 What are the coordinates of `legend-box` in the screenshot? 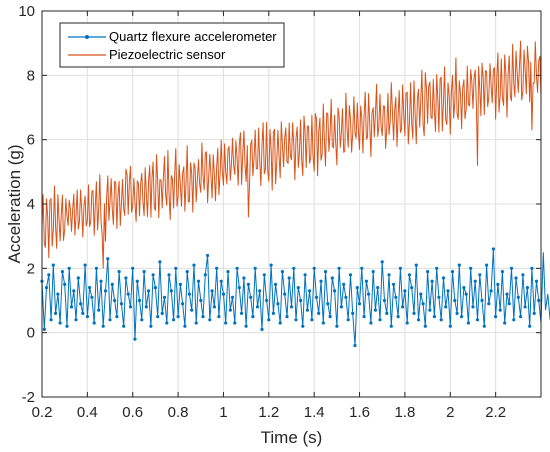 It's located at (172, 45).